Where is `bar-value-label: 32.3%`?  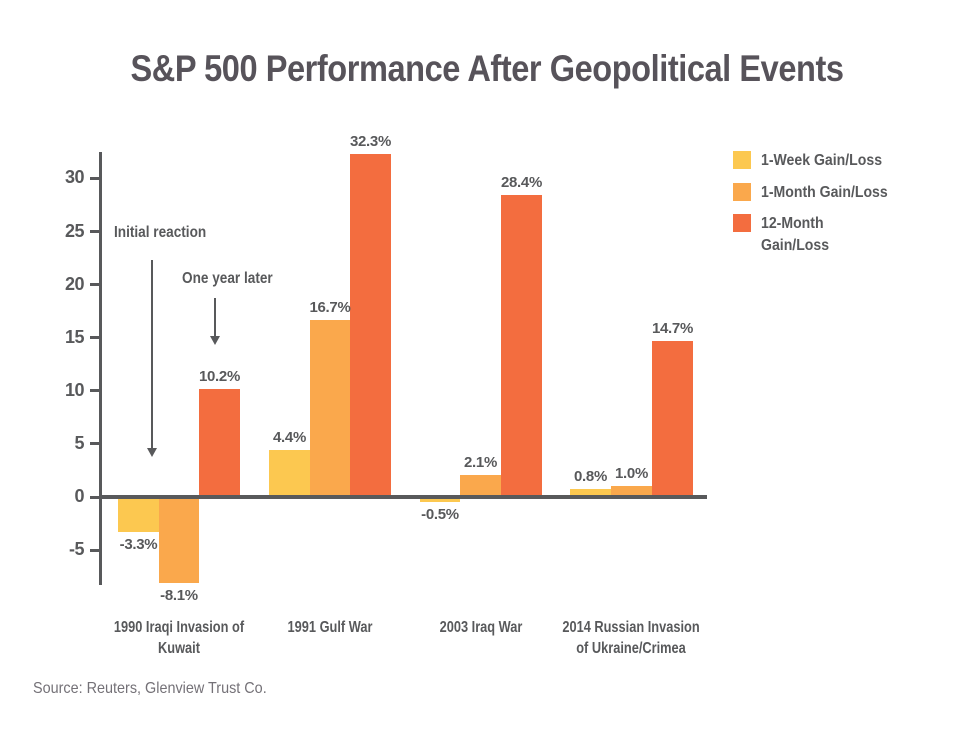 bar-value-label: 32.3% is located at coordinates (370, 141).